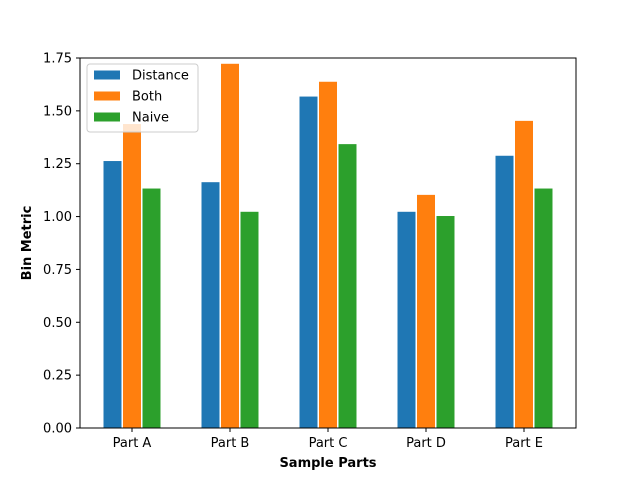  Describe the element at coordinates (426, 443) in the screenshot. I see `x-tick-label: Part D` at that location.